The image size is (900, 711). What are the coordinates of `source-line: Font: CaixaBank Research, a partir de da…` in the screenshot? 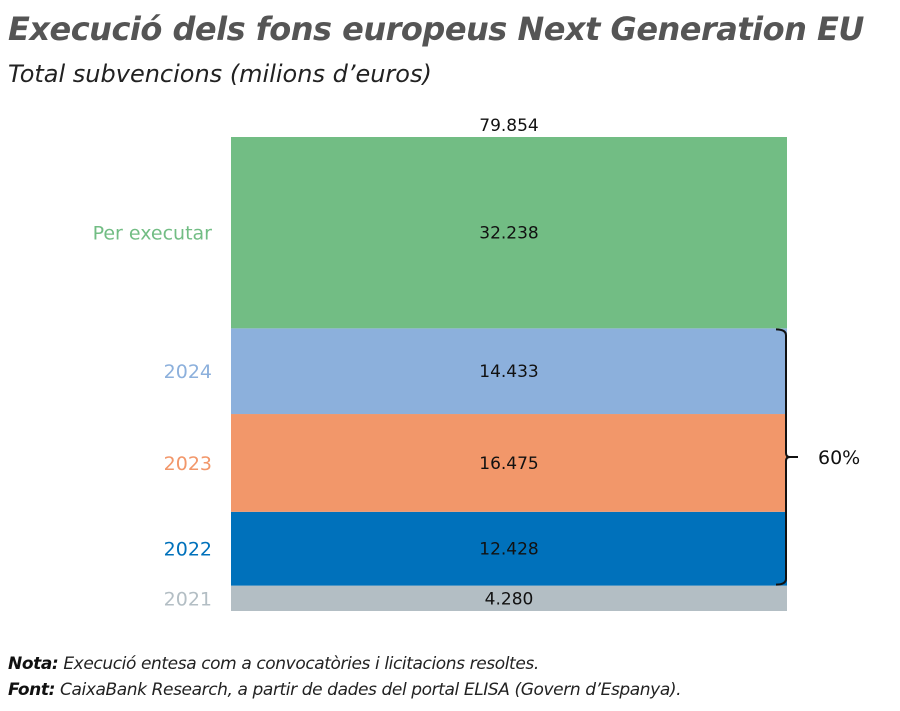 It's located at (345, 690).